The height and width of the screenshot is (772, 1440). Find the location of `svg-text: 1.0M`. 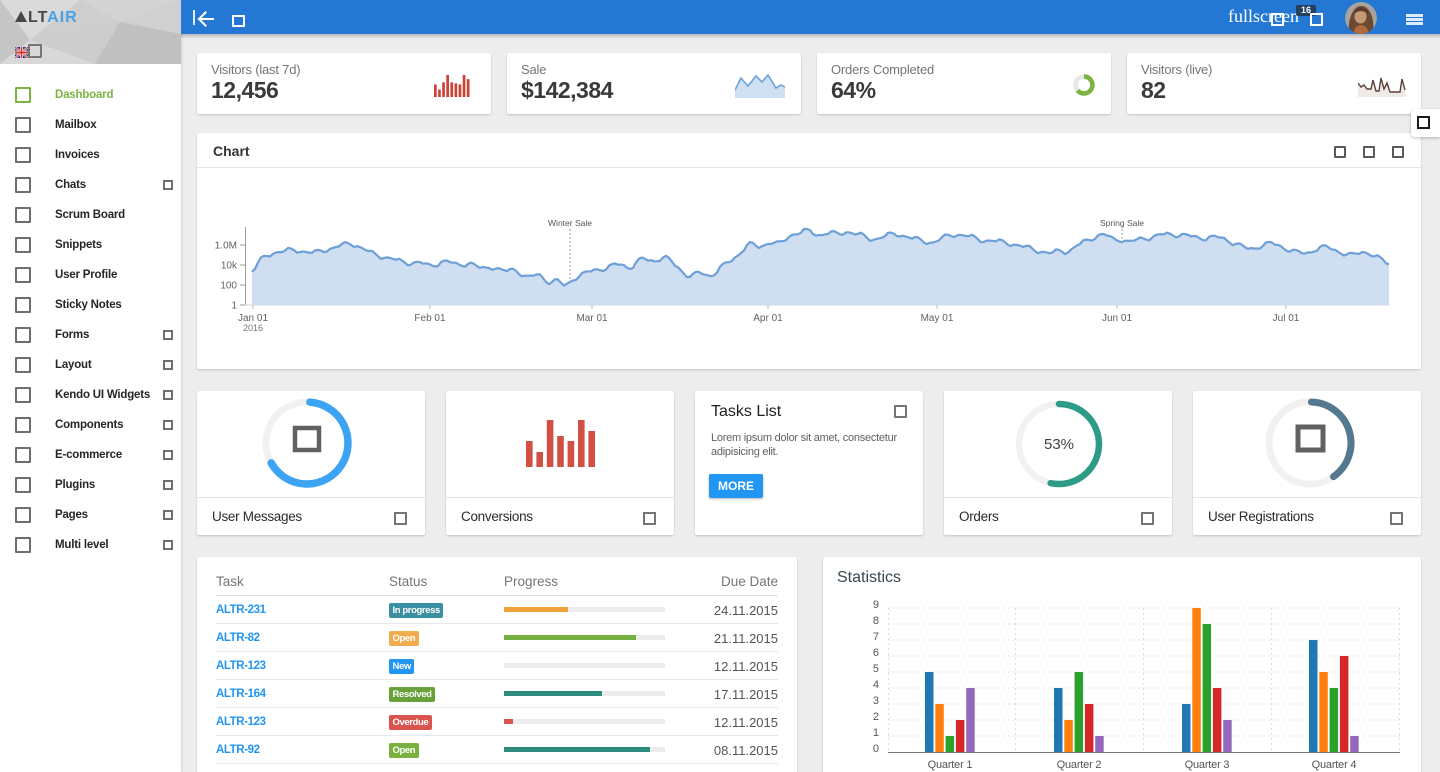

svg-text: 1.0M is located at coordinates (226, 246).